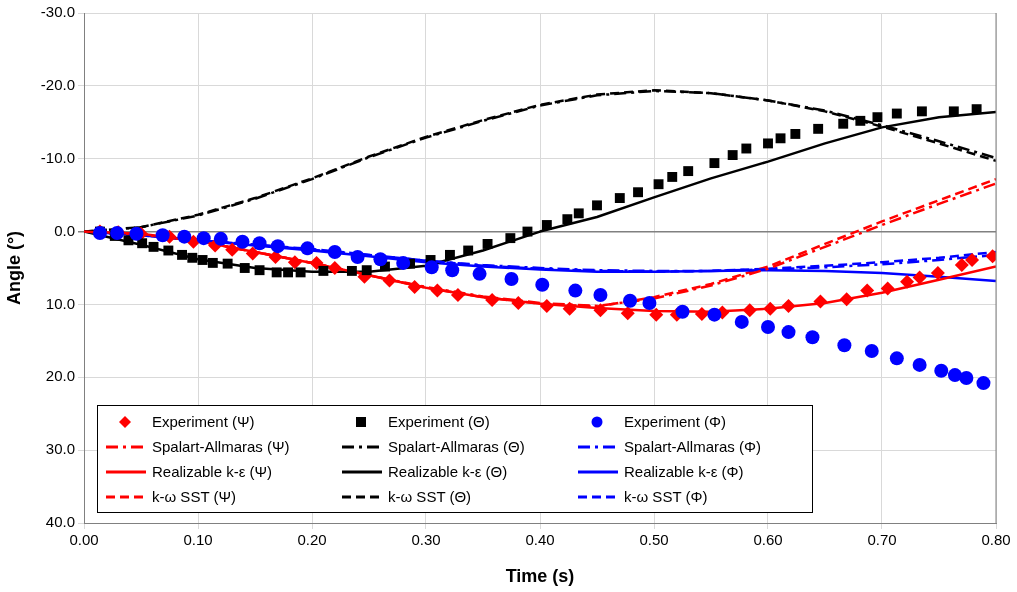 The height and width of the screenshot is (592, 1017). I want to click on x-tick-label: 0.70, so click(882, 540).